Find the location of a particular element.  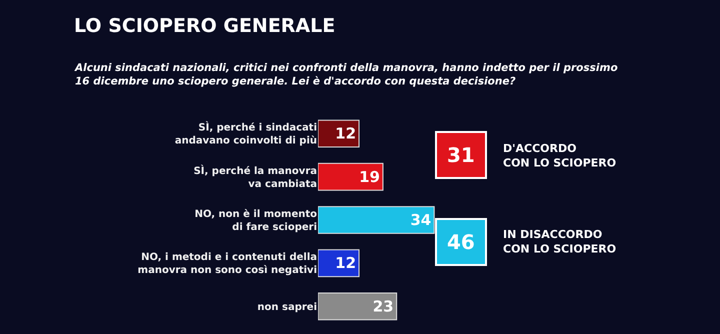

chart-title: LO SCIOPERO GENERALE is located at coordinates (205, 26).